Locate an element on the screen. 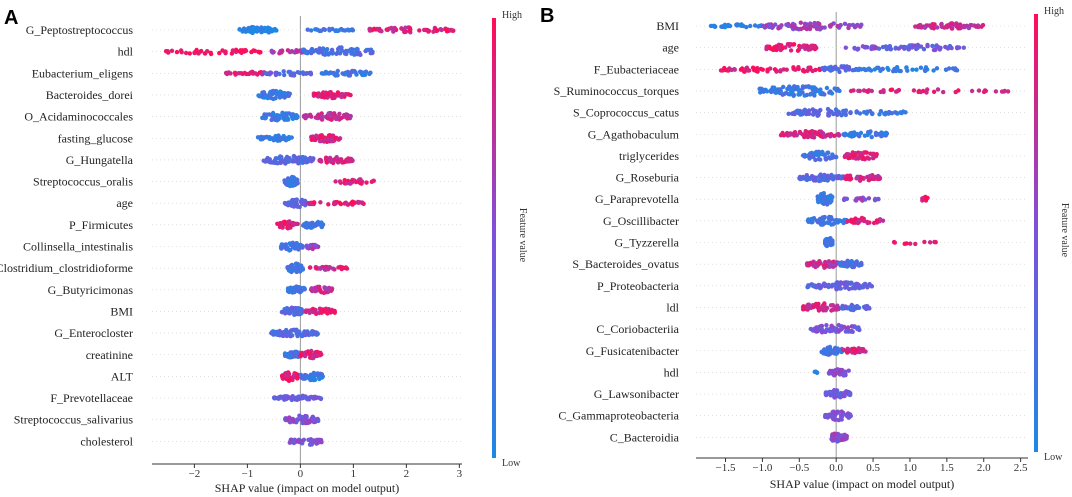 The width and height of the screenshot is (1072, 497). feature-label: C_Gammaproteobacteria is located at coordinates (618, 416).